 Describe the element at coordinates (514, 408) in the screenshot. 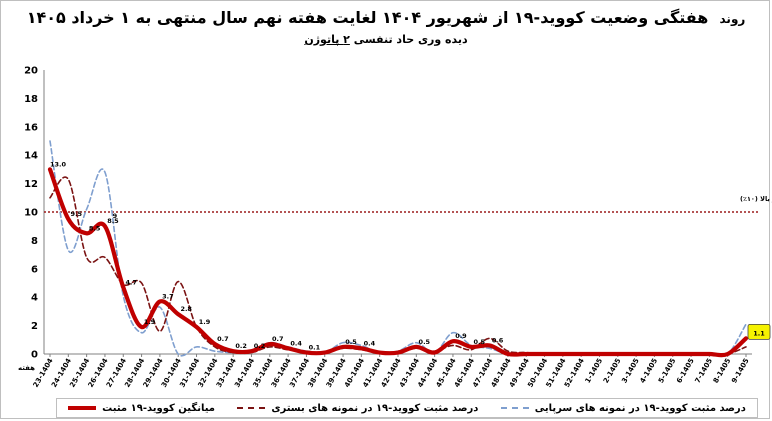

I see `legend-outpatient-swatch` at that location.